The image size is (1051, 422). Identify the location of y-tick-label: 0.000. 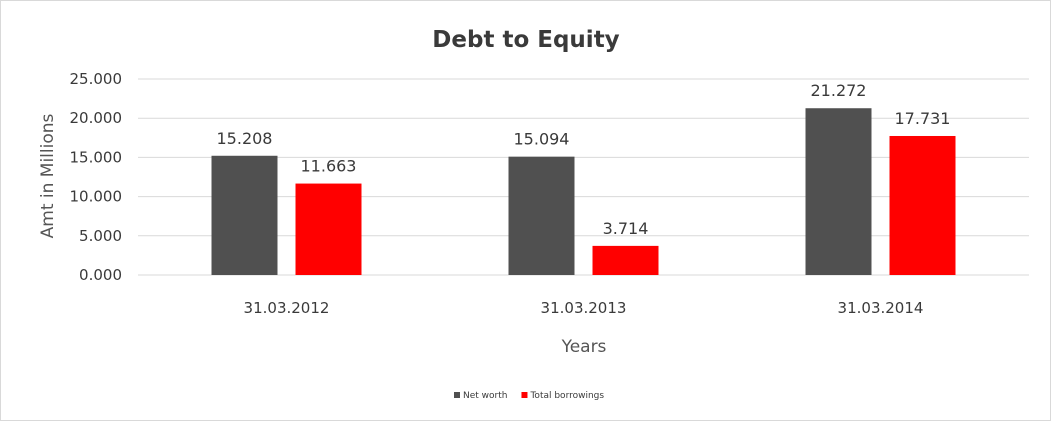
(100, 275).